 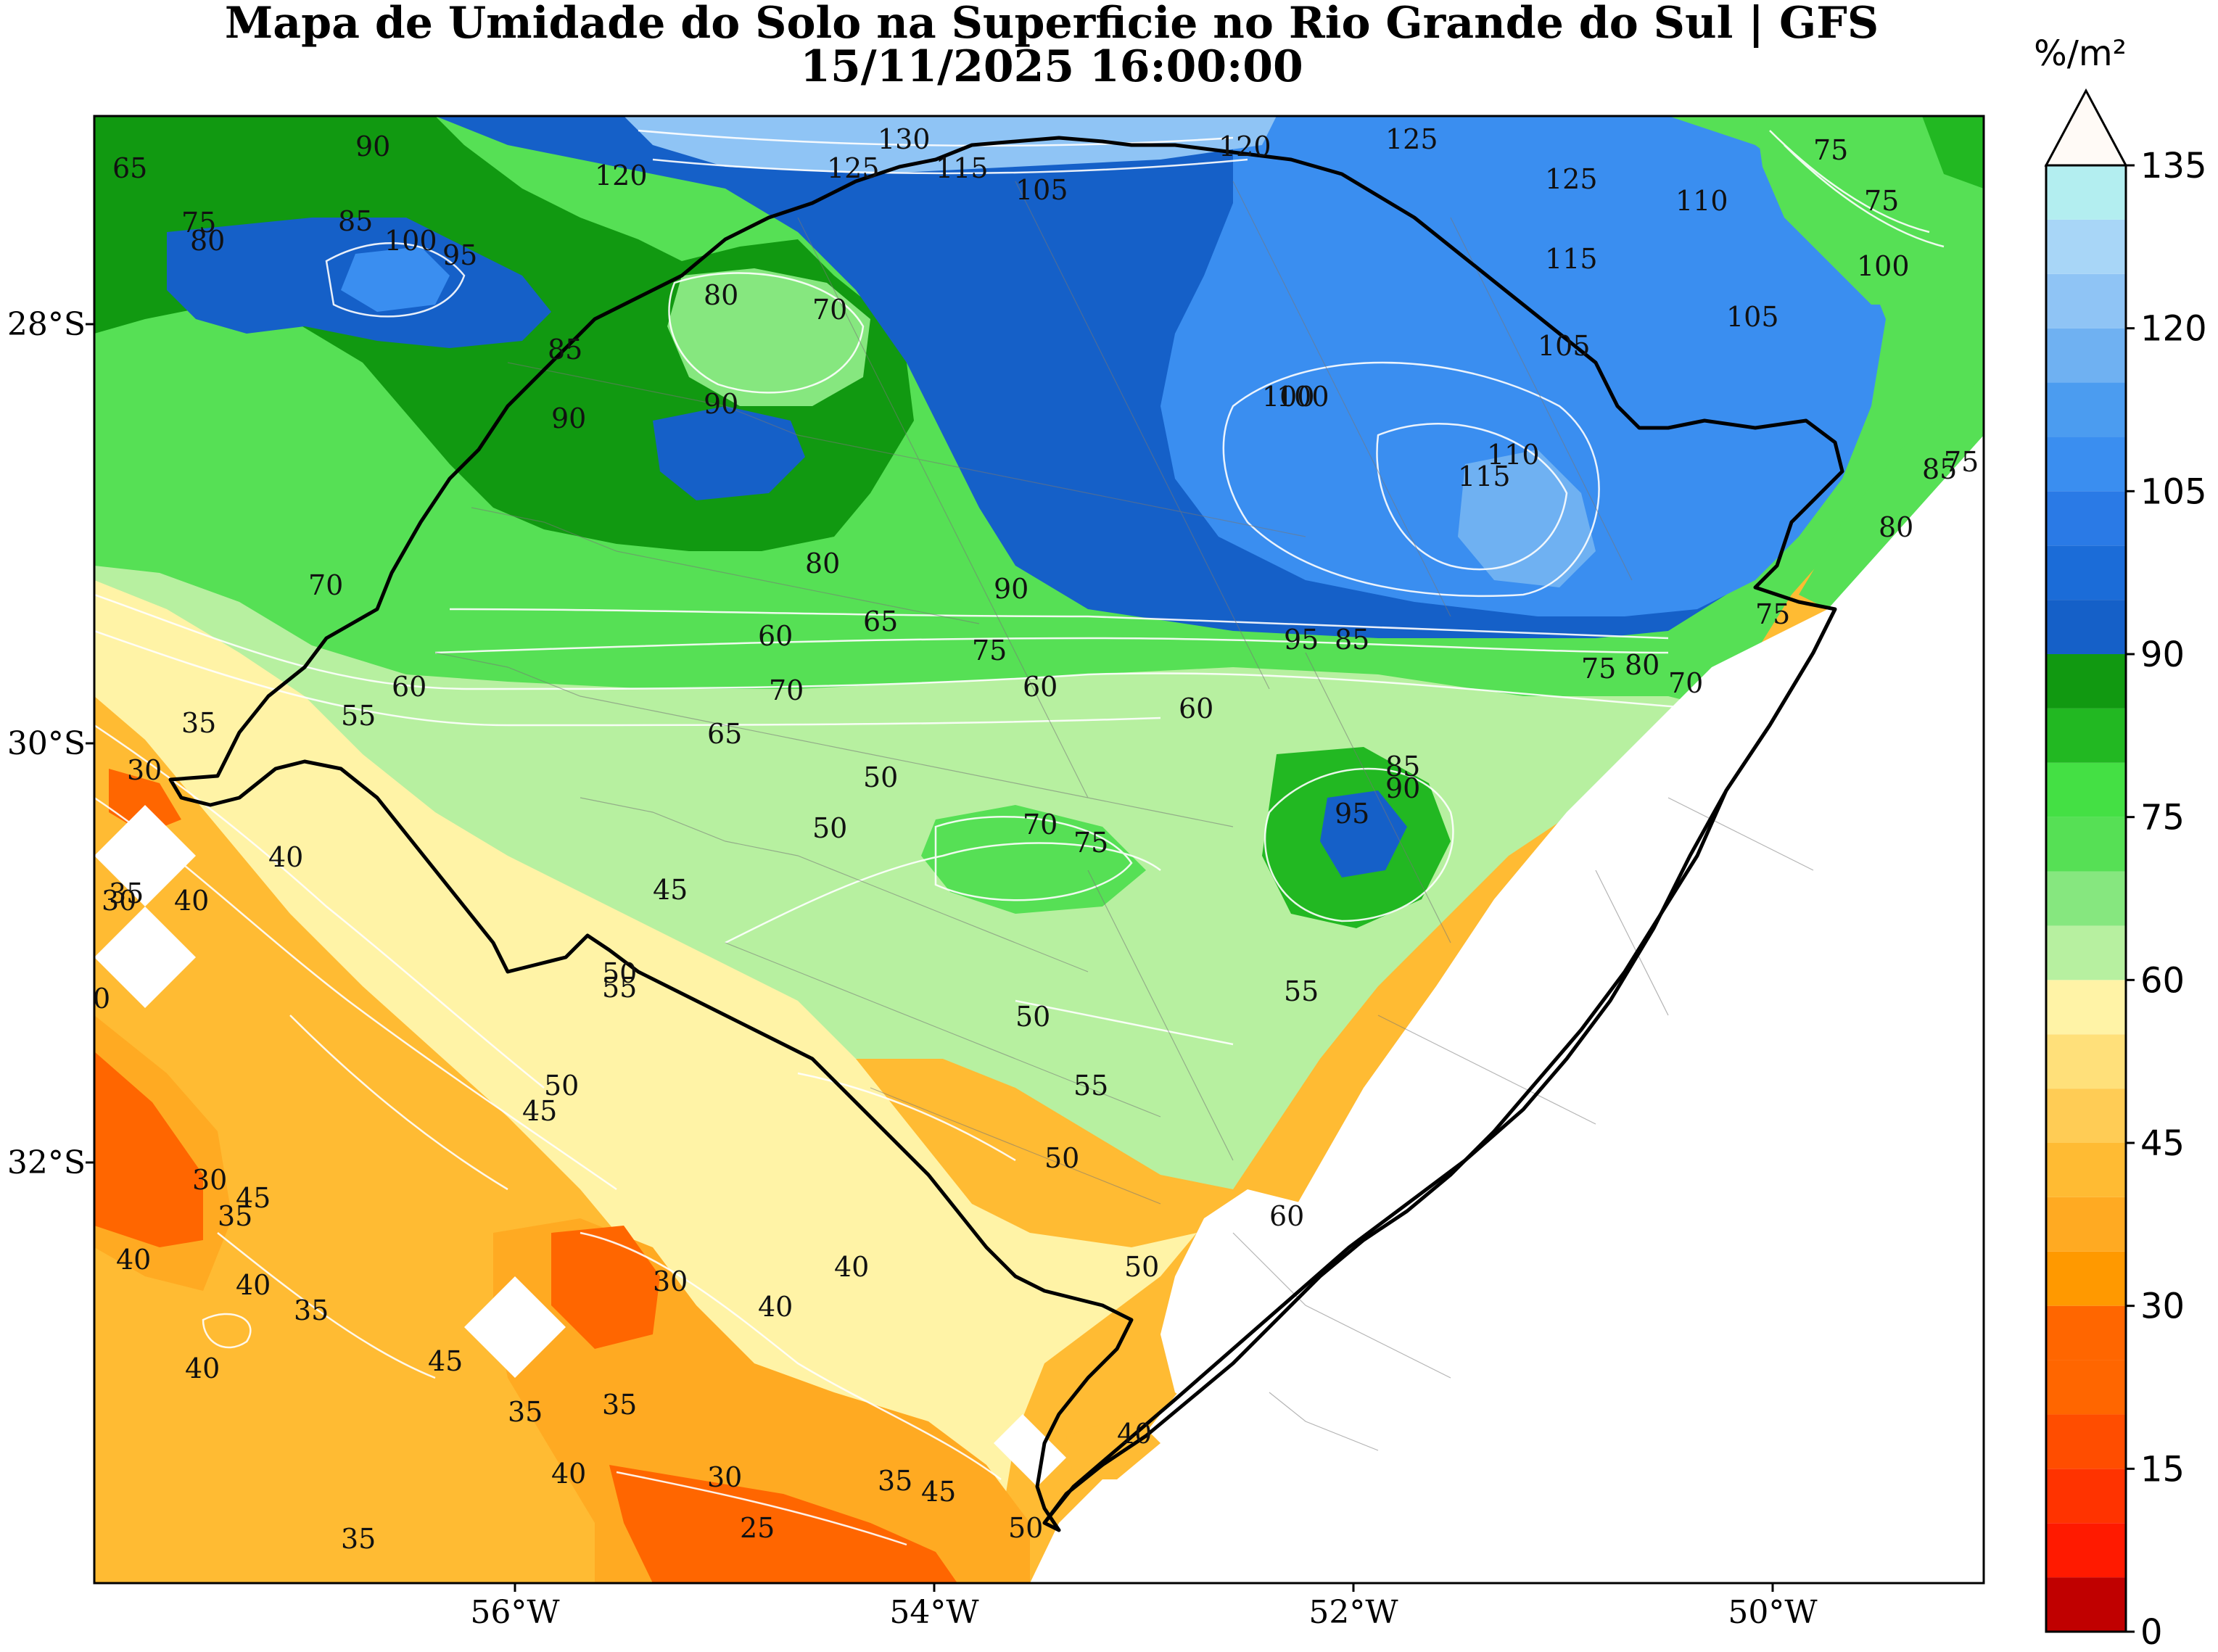 What do you see at coordinates (148, 1149) in the screenshot?
I see `region-20-30-west` at bounding box center [148, 1149].